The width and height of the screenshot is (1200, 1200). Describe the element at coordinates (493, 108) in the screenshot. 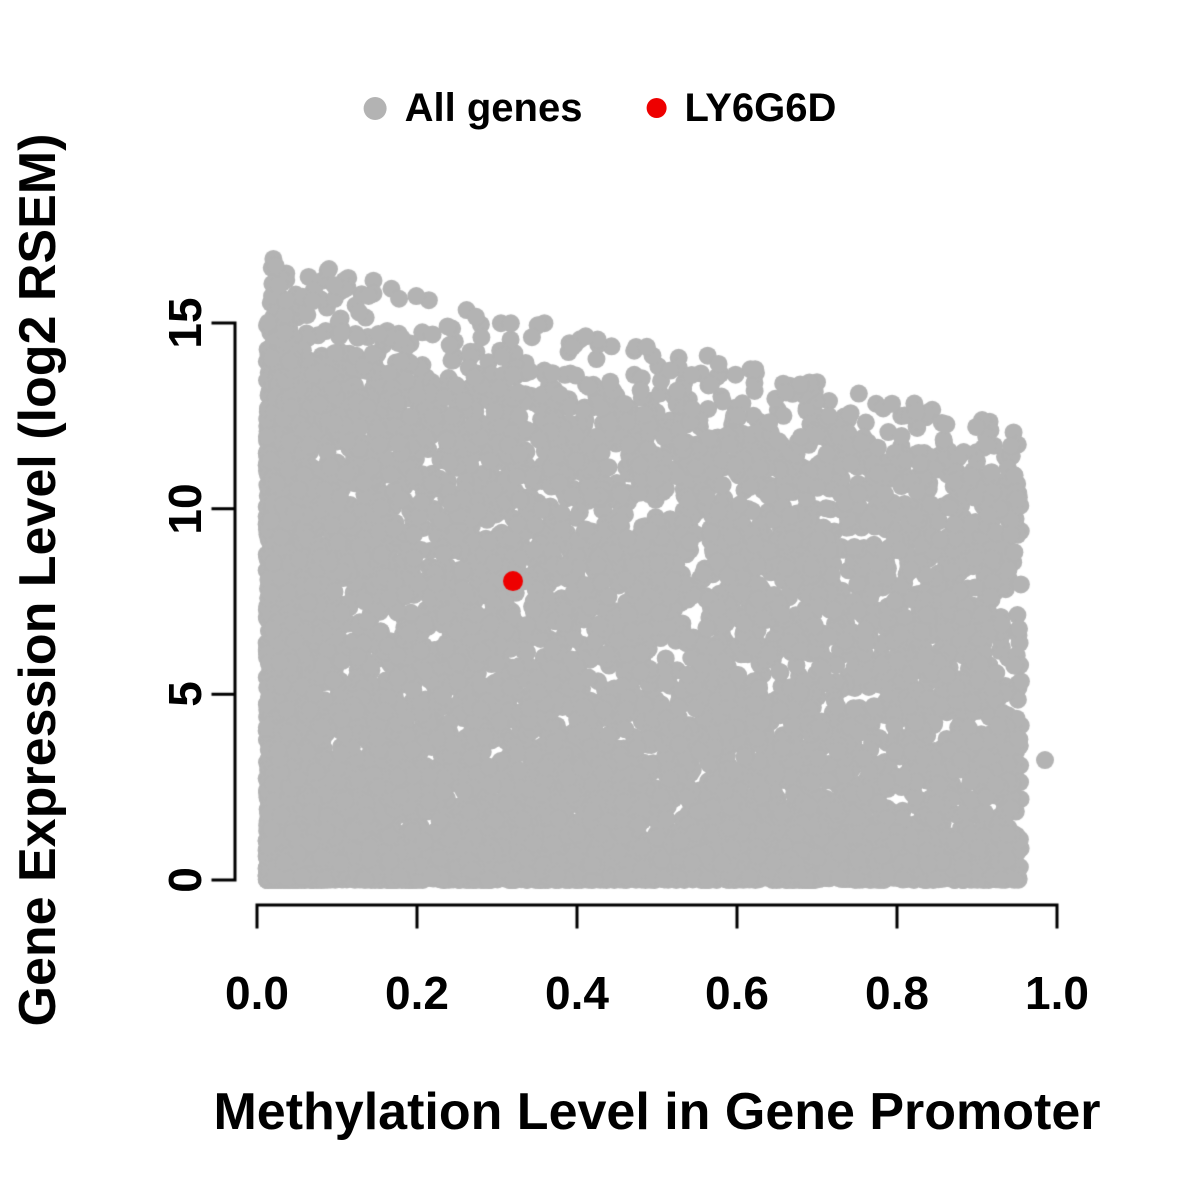

I see `legend-label-all-genes: All genes` at that location.